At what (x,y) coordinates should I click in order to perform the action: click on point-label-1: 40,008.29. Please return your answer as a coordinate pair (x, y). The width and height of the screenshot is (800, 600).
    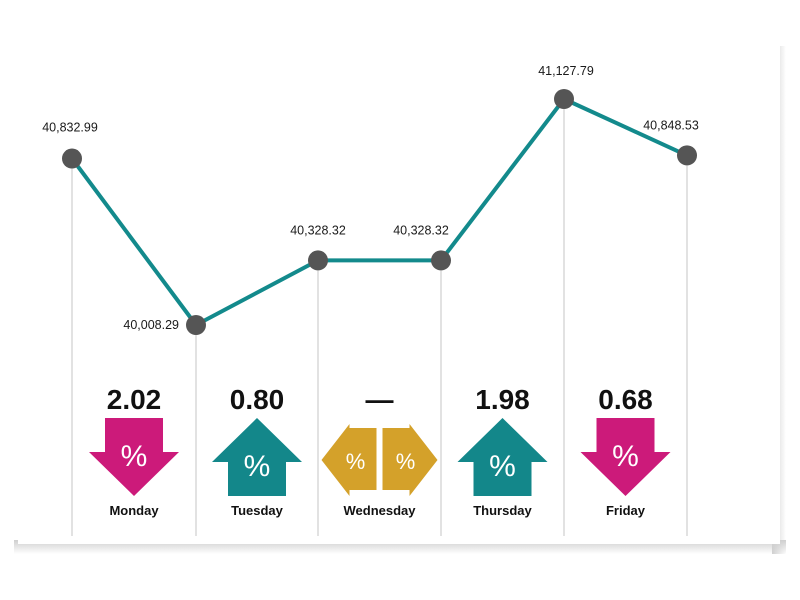
    Looking at the image, I should click on (151, 325).